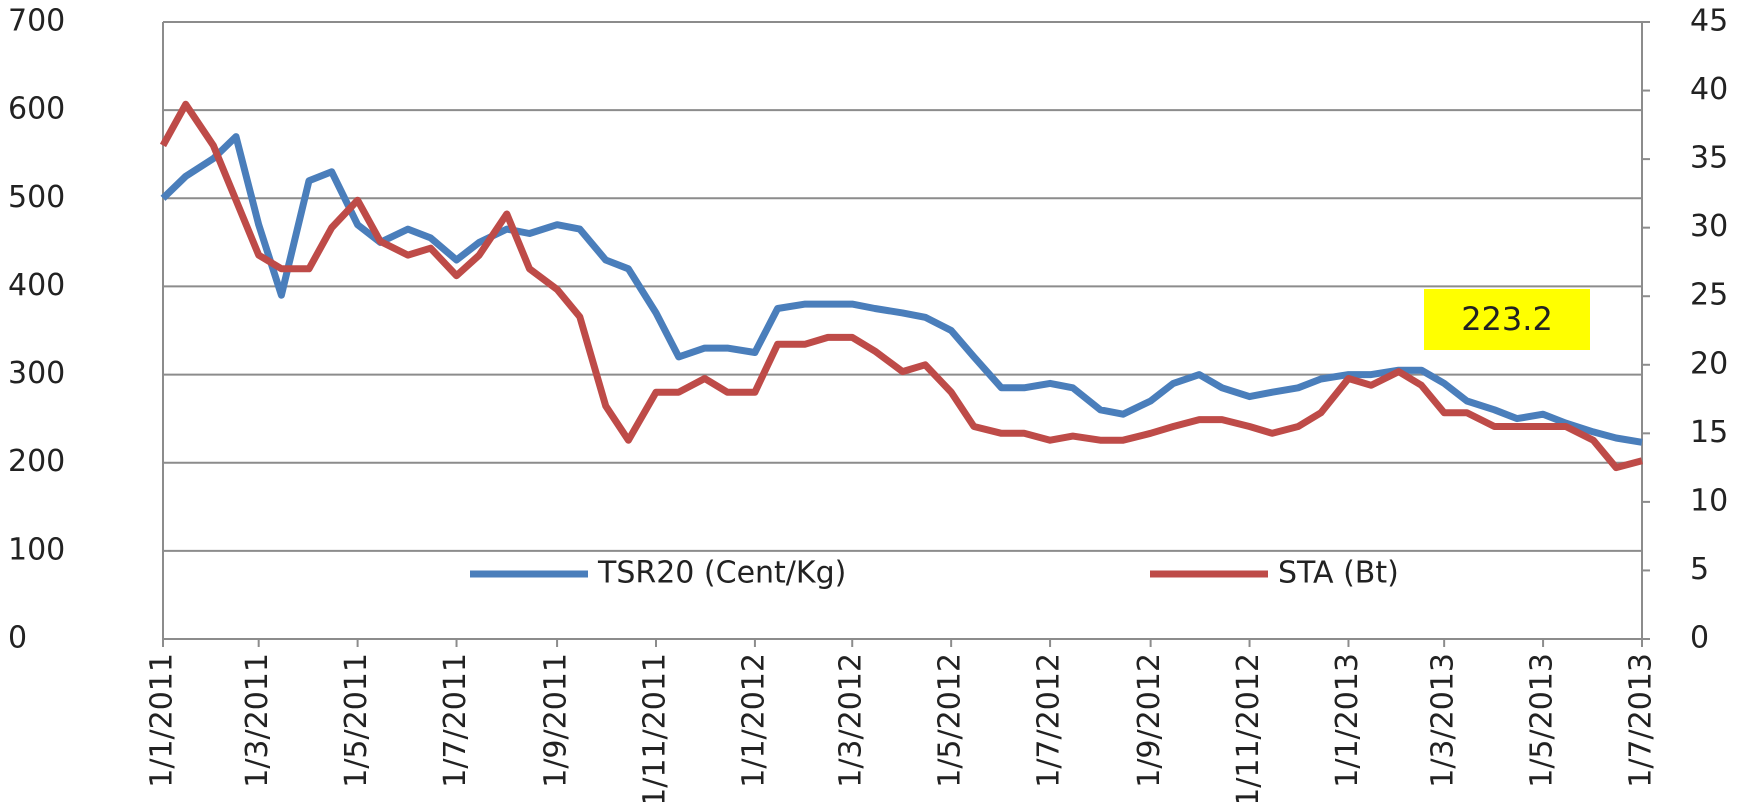  Describe the element at coordinates (1709, 363) in the screenshot. I see `y2-tick-label: 20` at that location.